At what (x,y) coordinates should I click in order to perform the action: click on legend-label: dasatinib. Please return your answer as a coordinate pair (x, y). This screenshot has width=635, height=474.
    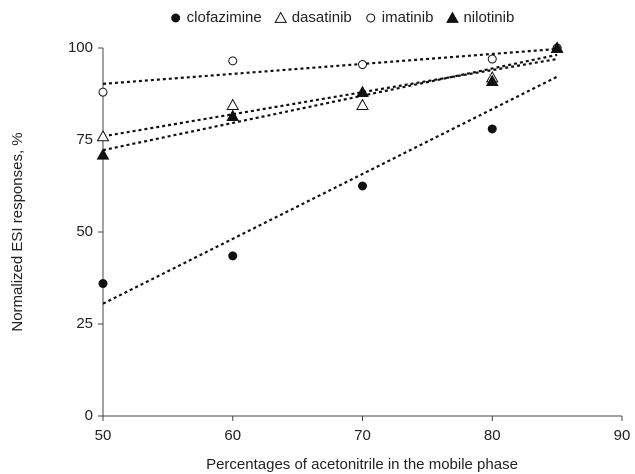
    Looking at the image, I should click on (322, 17).